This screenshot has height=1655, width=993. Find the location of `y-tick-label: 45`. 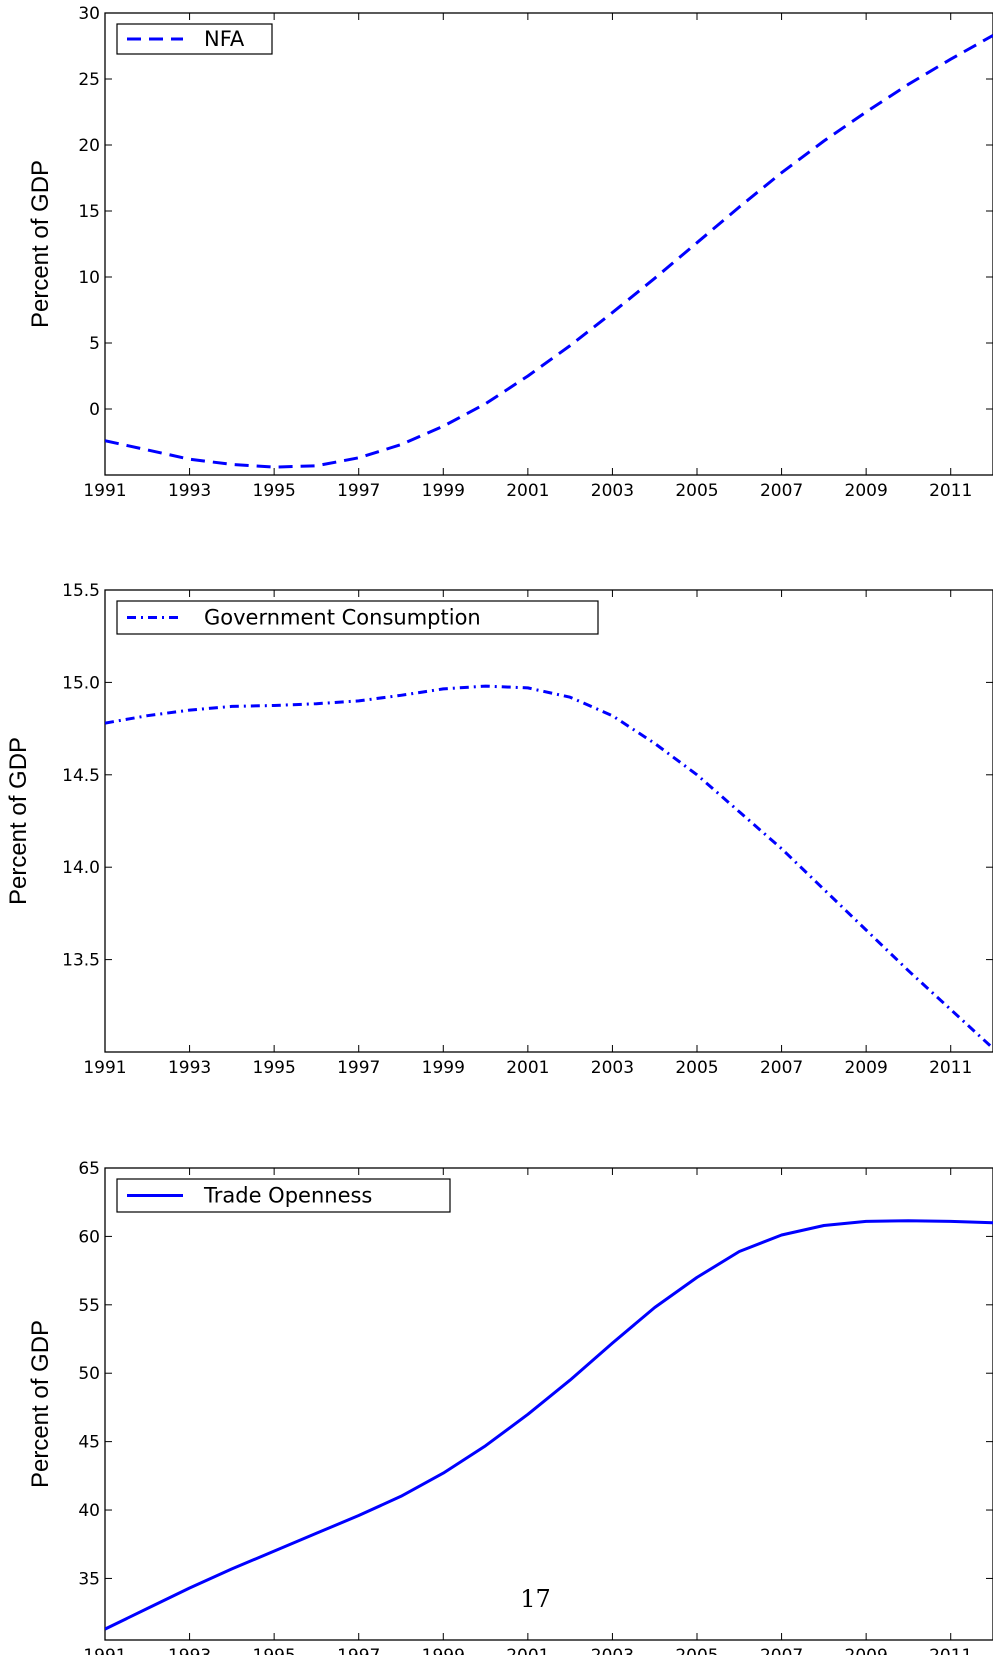

y-tick-label: 45 is located at coordinates (89, 1443).